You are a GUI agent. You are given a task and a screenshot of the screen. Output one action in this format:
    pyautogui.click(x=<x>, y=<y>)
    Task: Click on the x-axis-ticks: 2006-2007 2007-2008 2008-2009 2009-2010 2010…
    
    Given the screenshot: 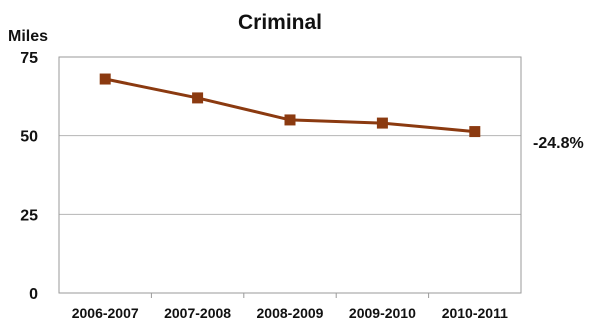 What is the action you would take?
    pyautogui.click(x=290, y=307)
    